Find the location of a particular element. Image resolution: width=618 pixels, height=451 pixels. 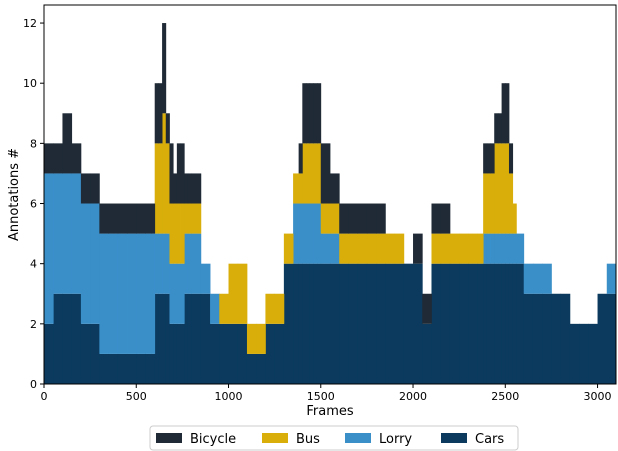

legend-swatch-bus is located at coordinates (275, 438).